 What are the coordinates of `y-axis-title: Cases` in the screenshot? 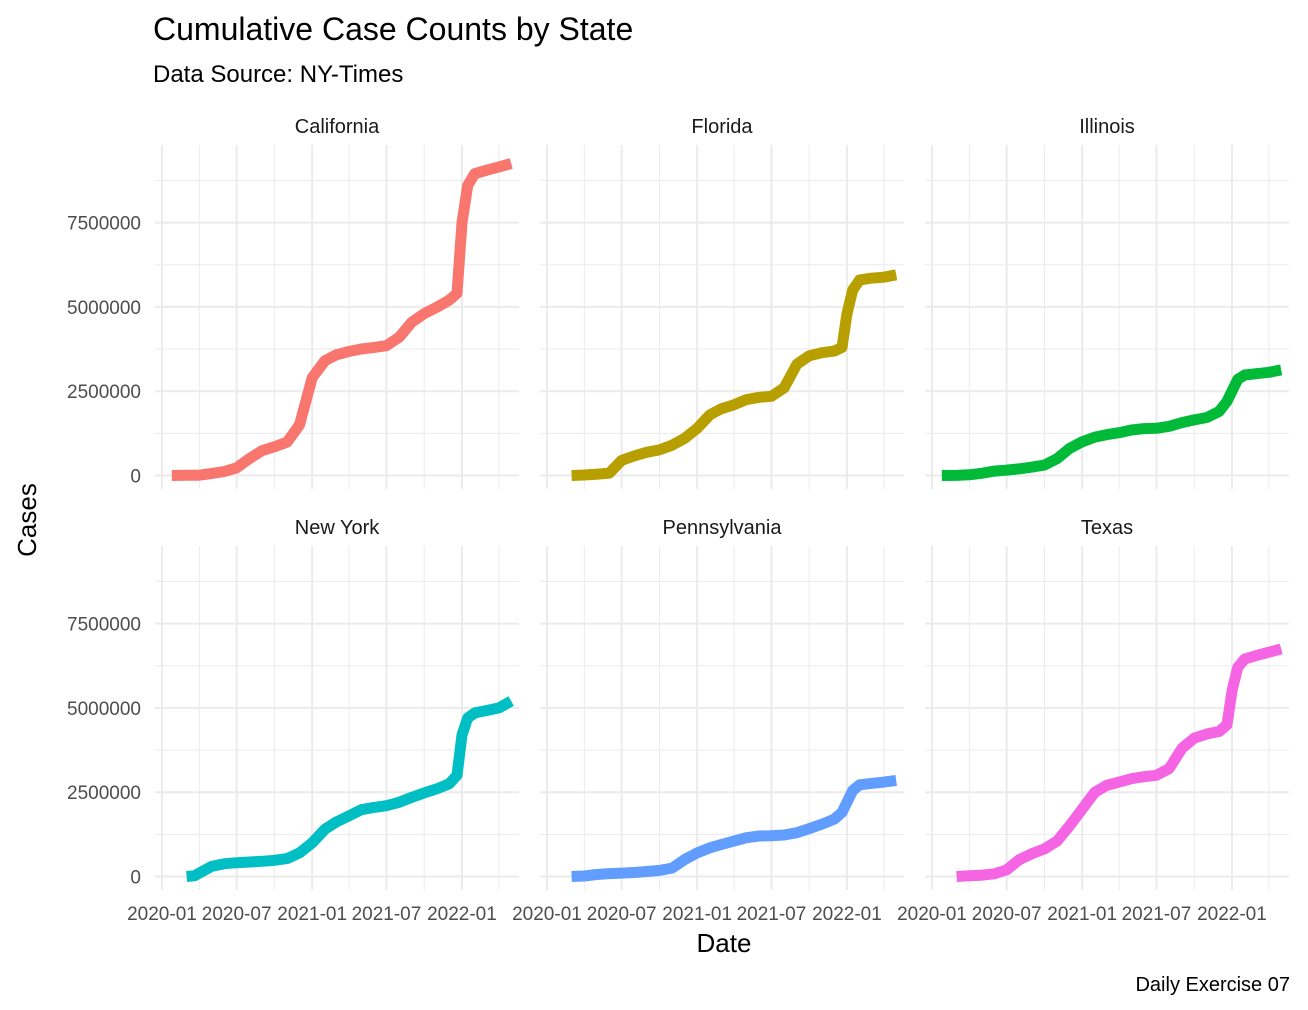 It's located at (27, 520).